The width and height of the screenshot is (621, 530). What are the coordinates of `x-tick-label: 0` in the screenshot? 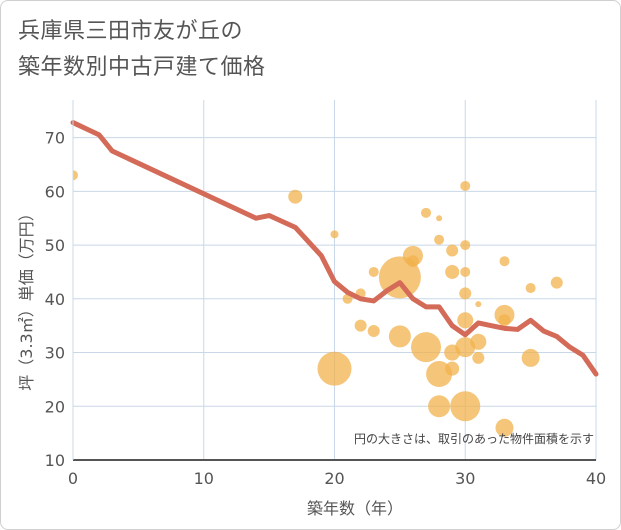 It's located at (73, 478).